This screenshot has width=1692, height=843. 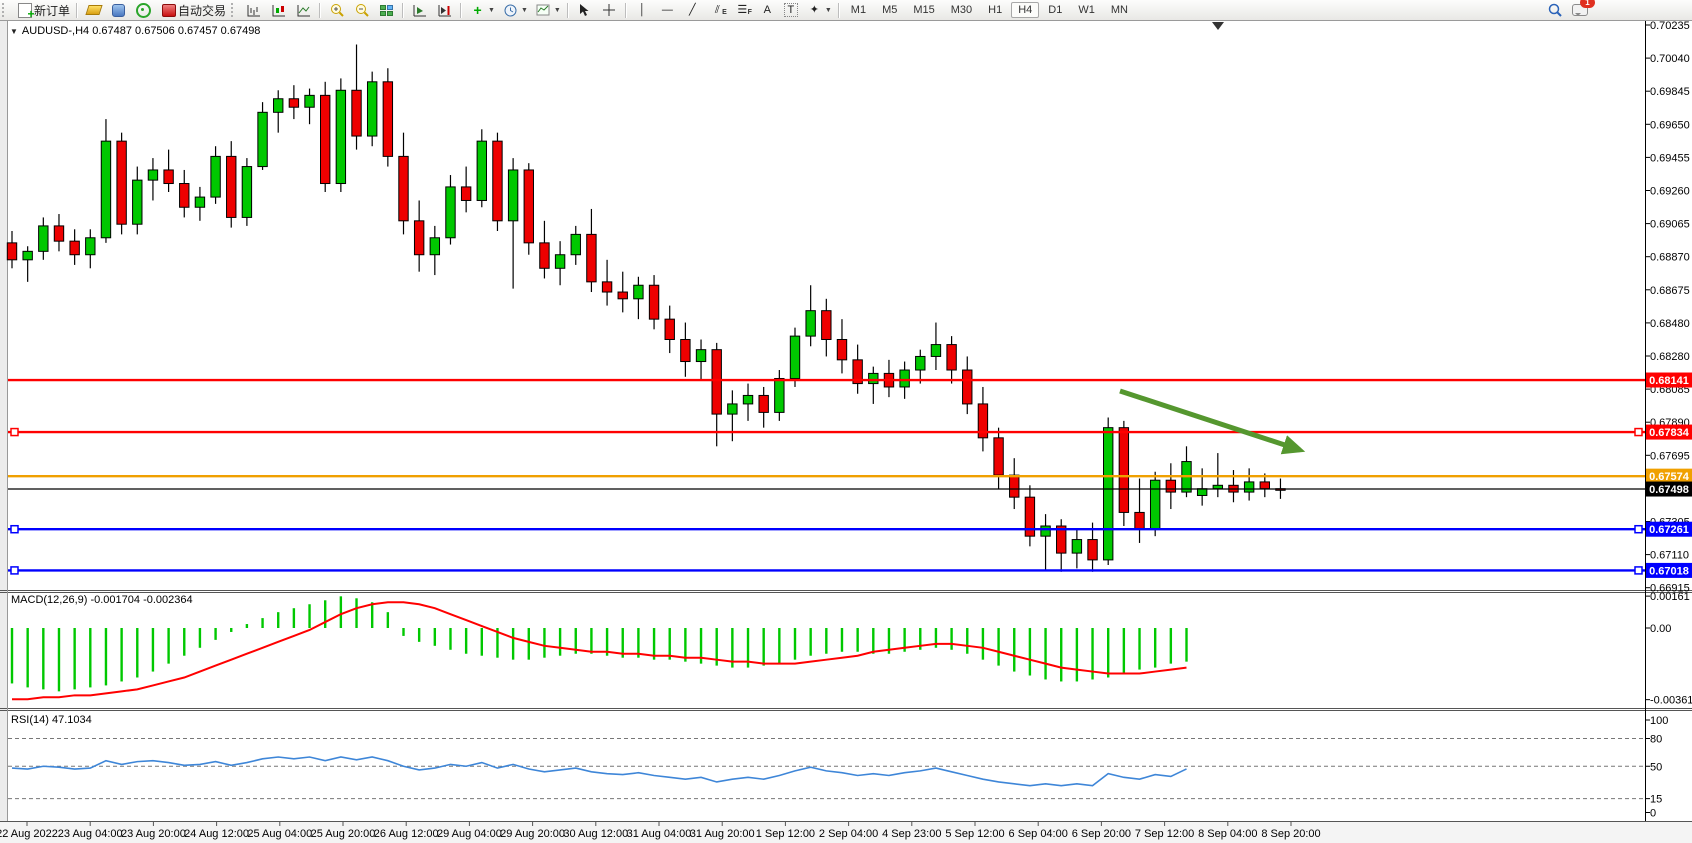 I want to click on vertical-line-tool: │, so click(x=642, y=10).